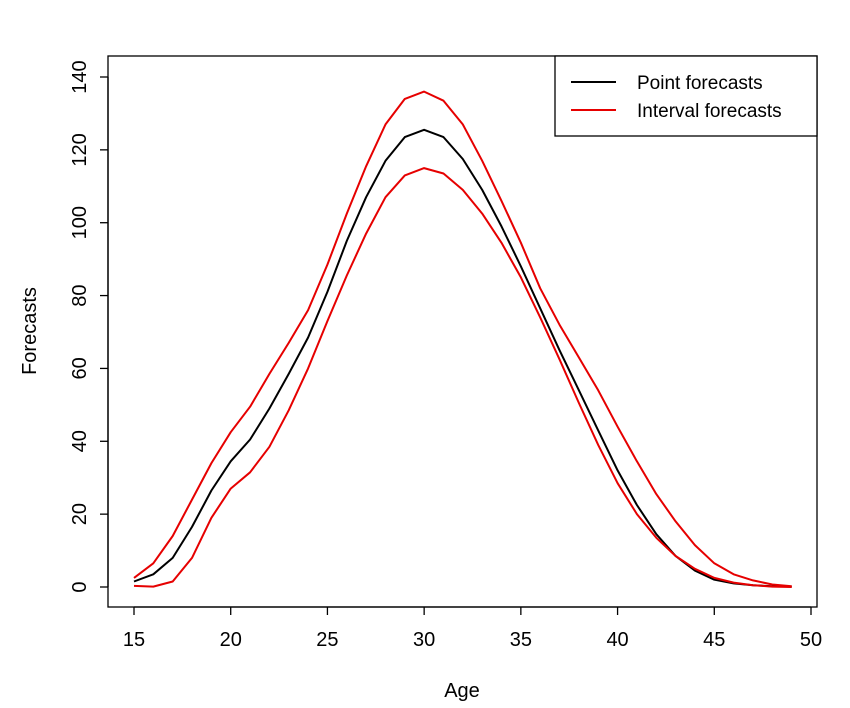 This screenshot has height=708, width=850. I want to click on y-axis: 0 20 40 60 80 100 120 140, so click(89, 326).